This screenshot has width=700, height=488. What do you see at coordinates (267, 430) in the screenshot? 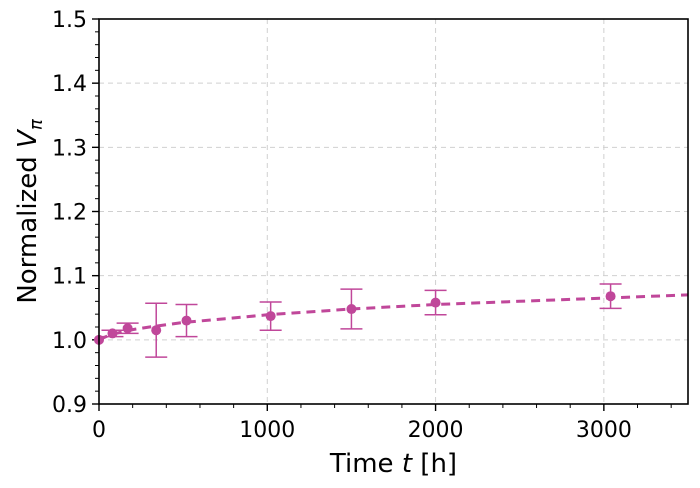
I see `x-tick-label: 1000` at bounding box center [267, 430].